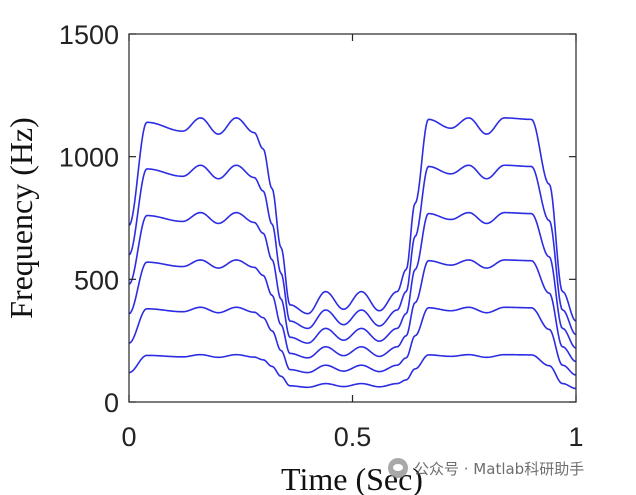  What do you see at coordinates (575, 437) in the screenshot?
I see `x-tick-label: 1` at bounding box center [575, 437].